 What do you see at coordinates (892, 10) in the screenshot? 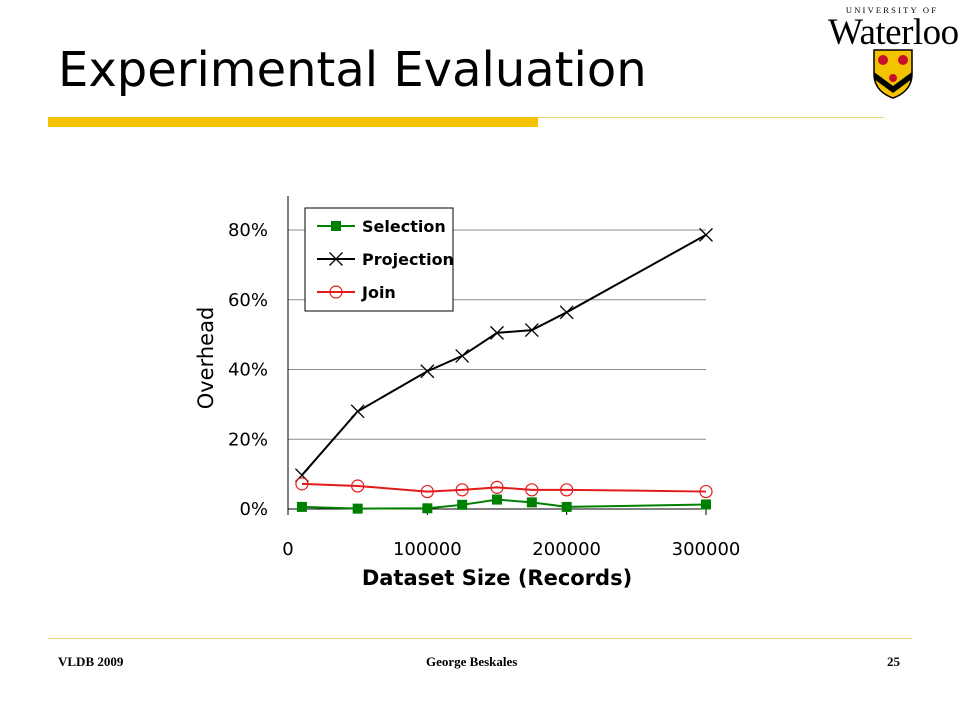
I see `logo-university-text: UNIVERSITY OF` at bounding box center [892, 10].